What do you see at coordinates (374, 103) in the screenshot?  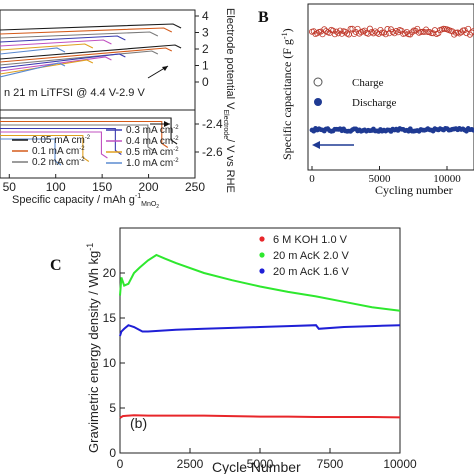 I see `legend-discharge-label: Discharge` at bounding box center [374, 103].